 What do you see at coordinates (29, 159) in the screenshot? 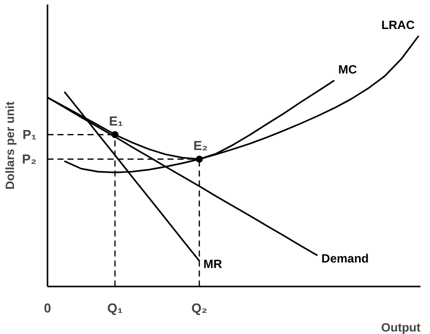
I see `ref-line-label: P₂` at bounding box center [29, 159].